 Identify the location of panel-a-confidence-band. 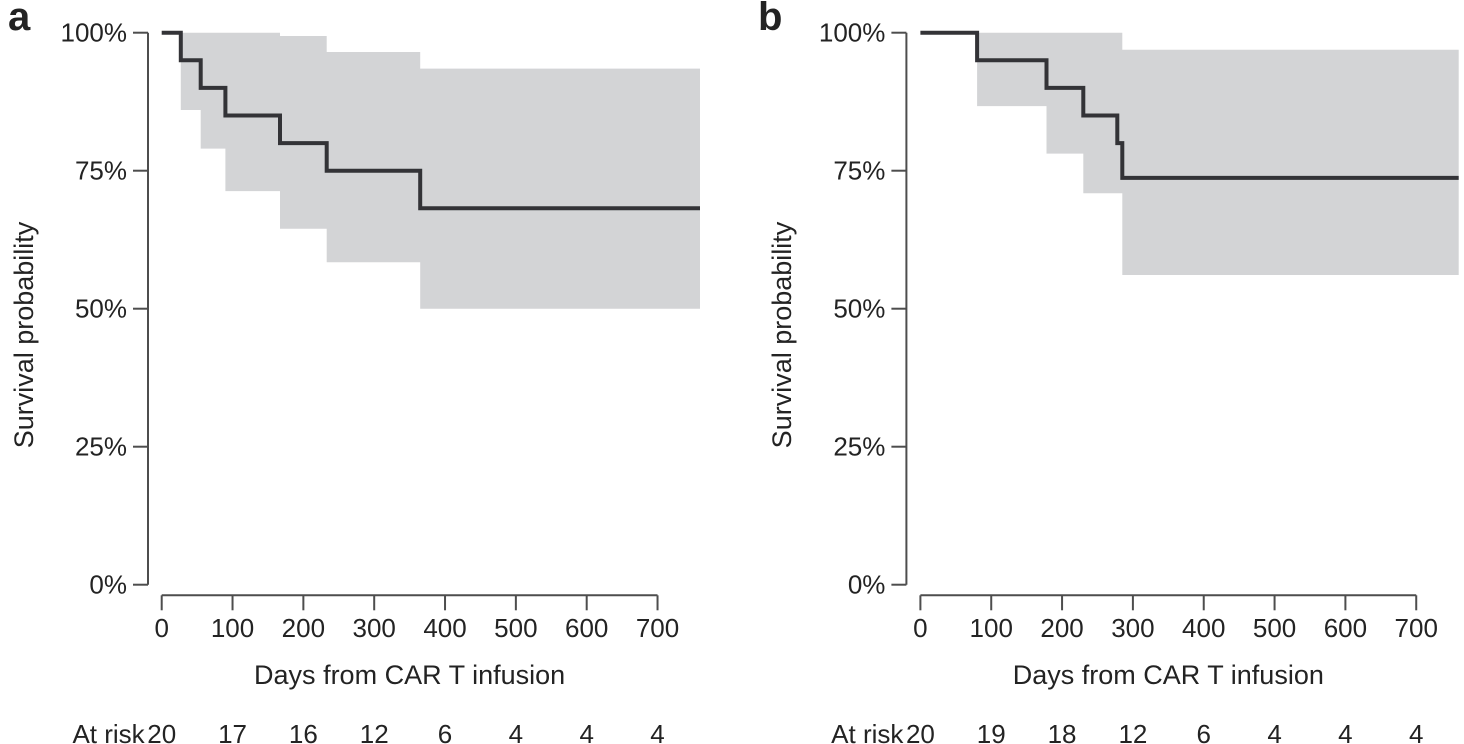
(440, 170).